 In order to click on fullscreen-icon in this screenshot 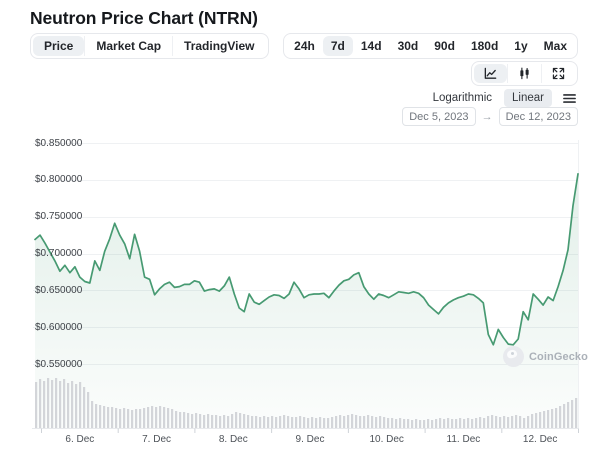, I will do `click(558, 73)`.